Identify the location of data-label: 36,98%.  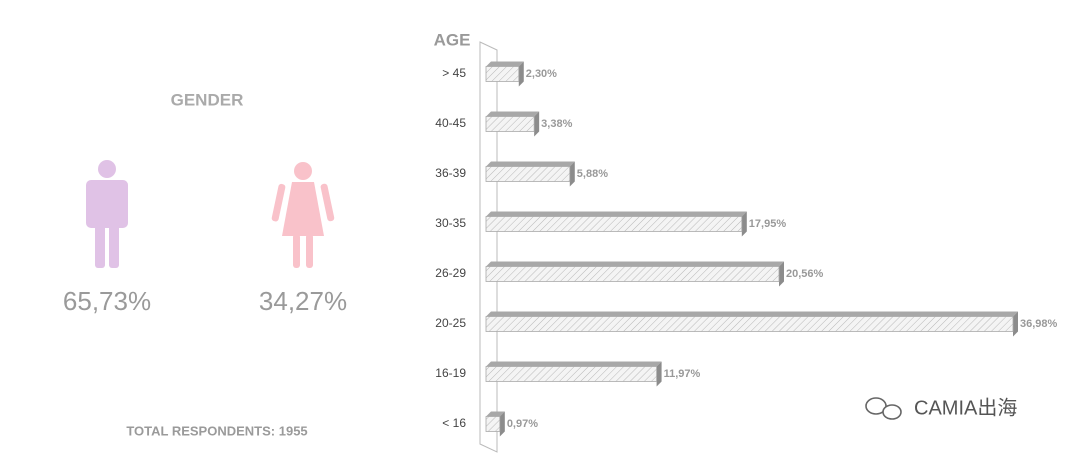
(1039, 324).